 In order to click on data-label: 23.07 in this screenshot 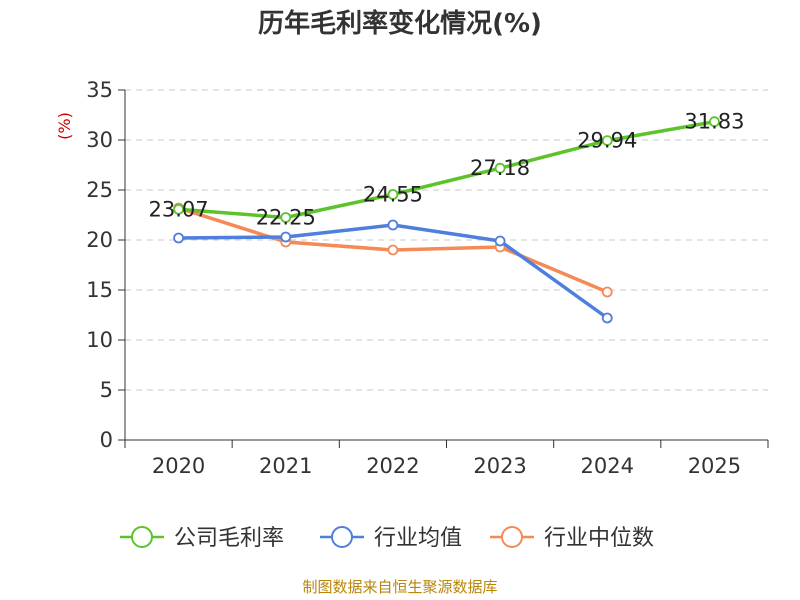, I will do `click(179, 209)`.